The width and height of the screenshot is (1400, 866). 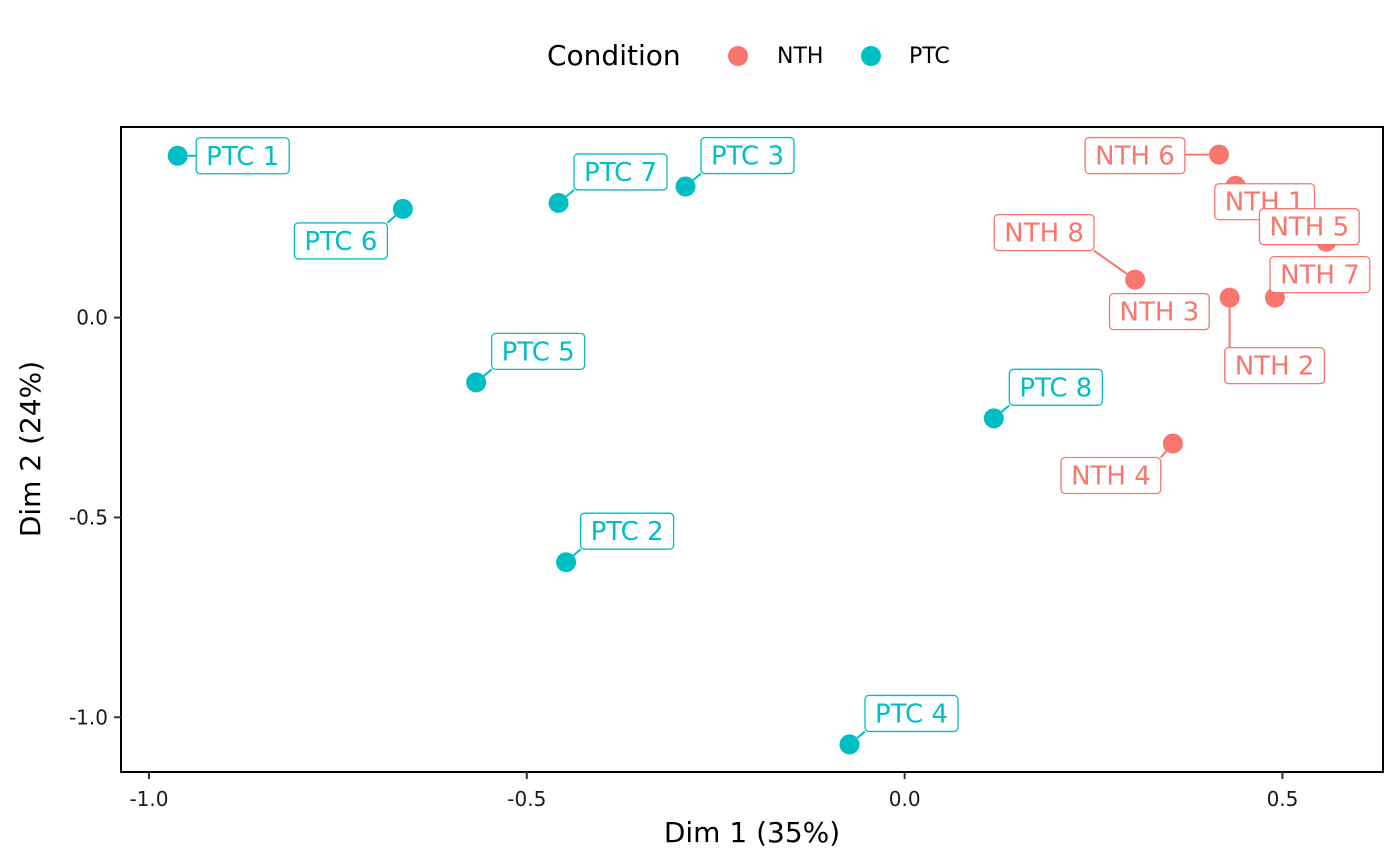 I want to click on x-tick-label: -0.5, so click(x=526, y=799).